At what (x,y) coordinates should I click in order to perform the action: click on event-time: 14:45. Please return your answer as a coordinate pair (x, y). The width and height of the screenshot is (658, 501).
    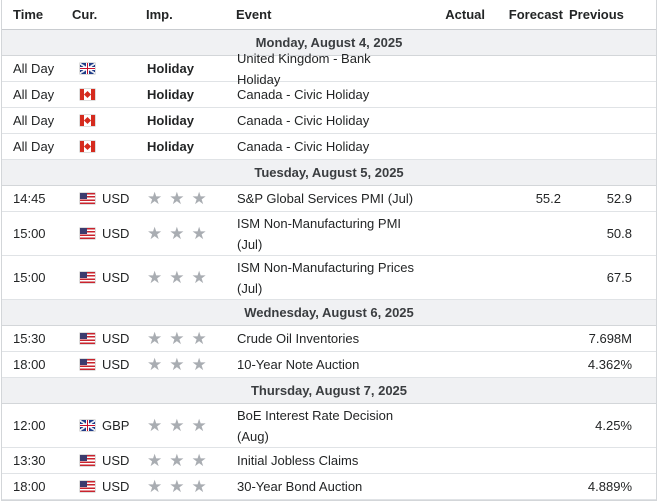
    Looking at the image, I should click on (29, 198).